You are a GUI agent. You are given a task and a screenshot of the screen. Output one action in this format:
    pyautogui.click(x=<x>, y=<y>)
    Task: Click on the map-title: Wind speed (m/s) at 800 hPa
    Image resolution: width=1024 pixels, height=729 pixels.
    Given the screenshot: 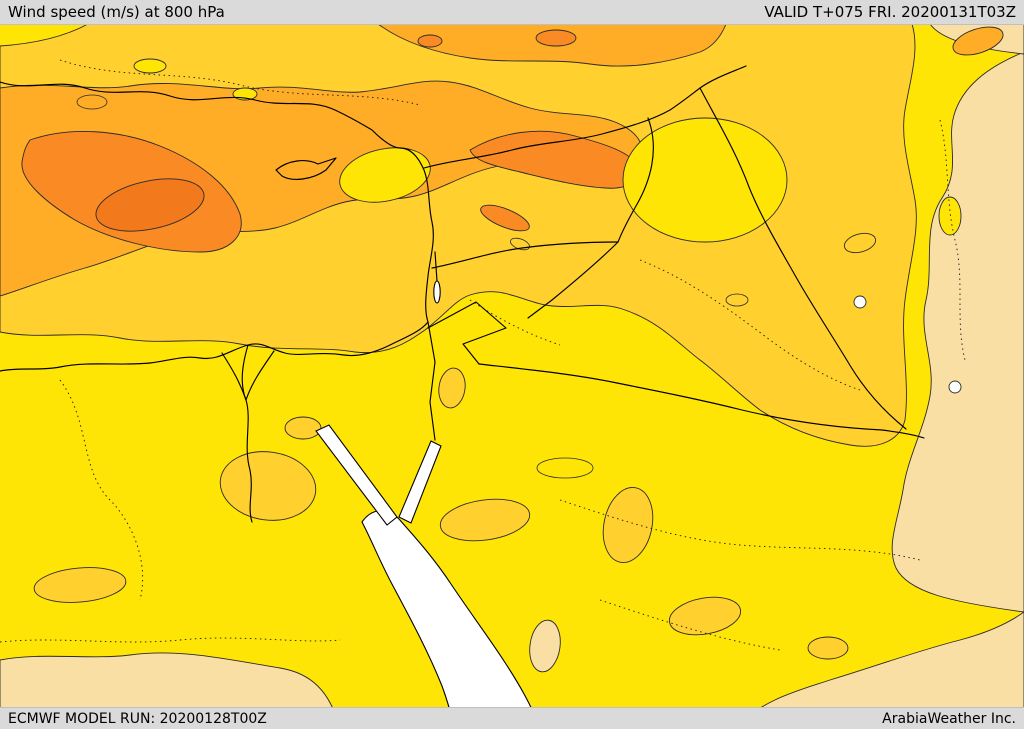 What is the action you would take?
    pyautogui.click(x=116, y=12)
    